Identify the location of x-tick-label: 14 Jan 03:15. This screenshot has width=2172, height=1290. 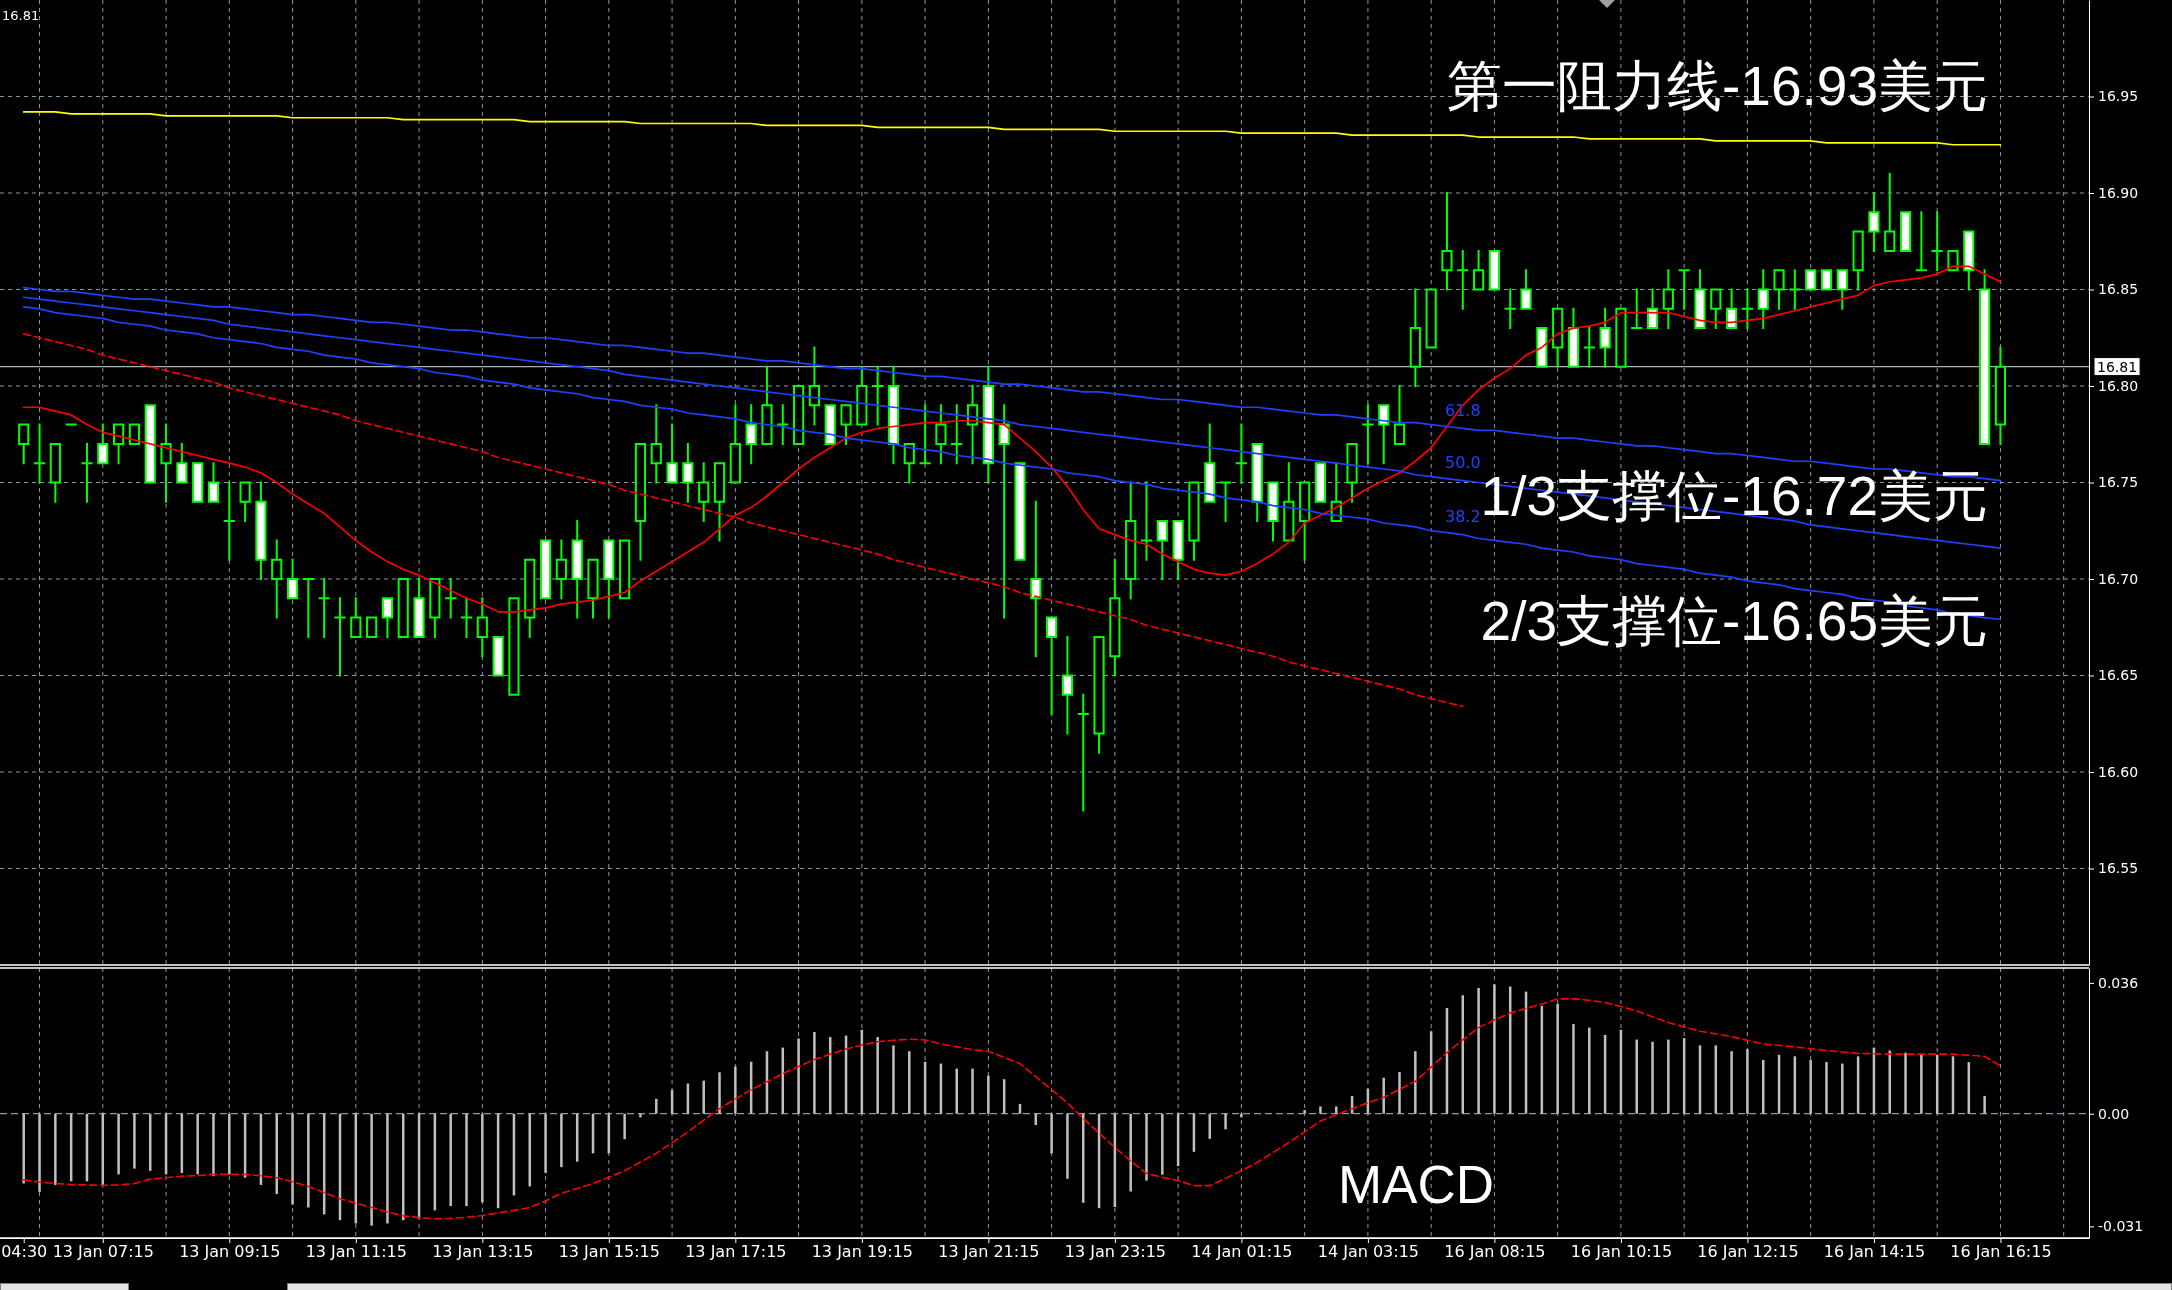
(1368, 1252).